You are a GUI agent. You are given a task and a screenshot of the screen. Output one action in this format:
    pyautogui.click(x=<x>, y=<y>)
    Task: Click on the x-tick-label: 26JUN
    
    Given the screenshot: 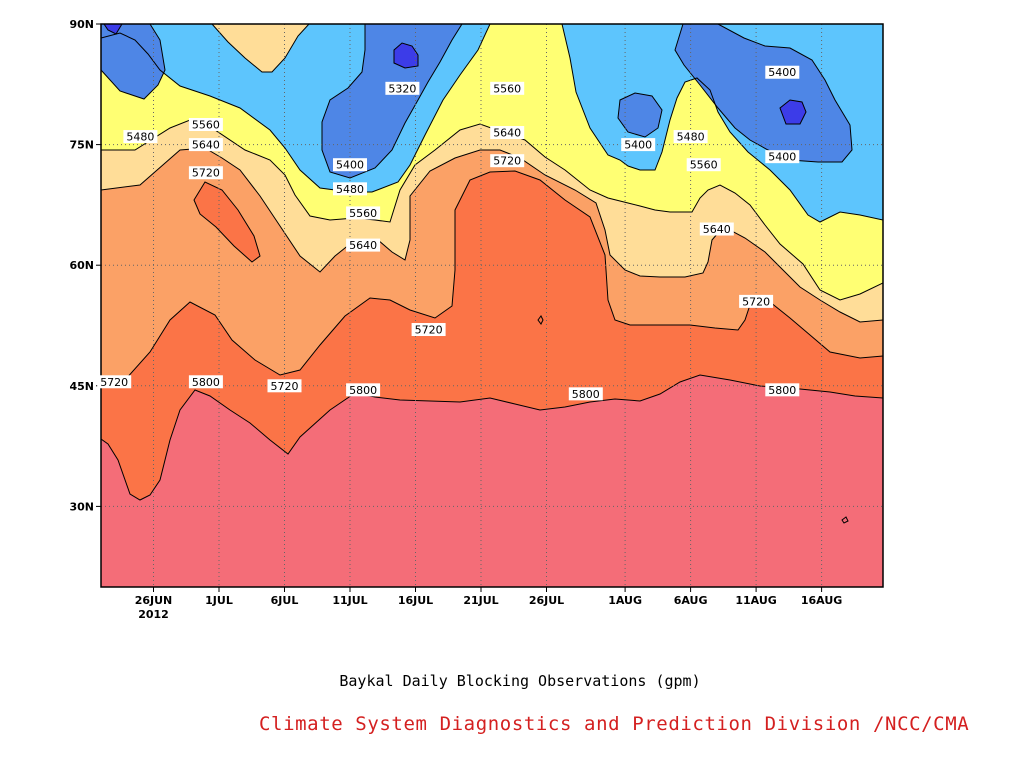 What is the action you would take?
    pyautogui.click(x=154, y=600)
    